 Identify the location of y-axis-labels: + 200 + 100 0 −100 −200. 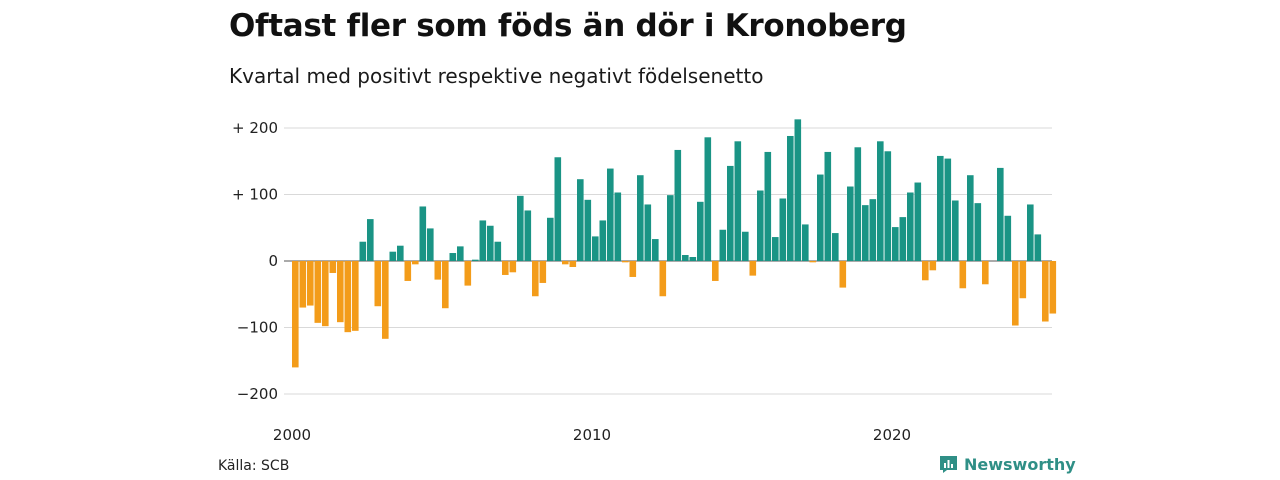
(255, 261).